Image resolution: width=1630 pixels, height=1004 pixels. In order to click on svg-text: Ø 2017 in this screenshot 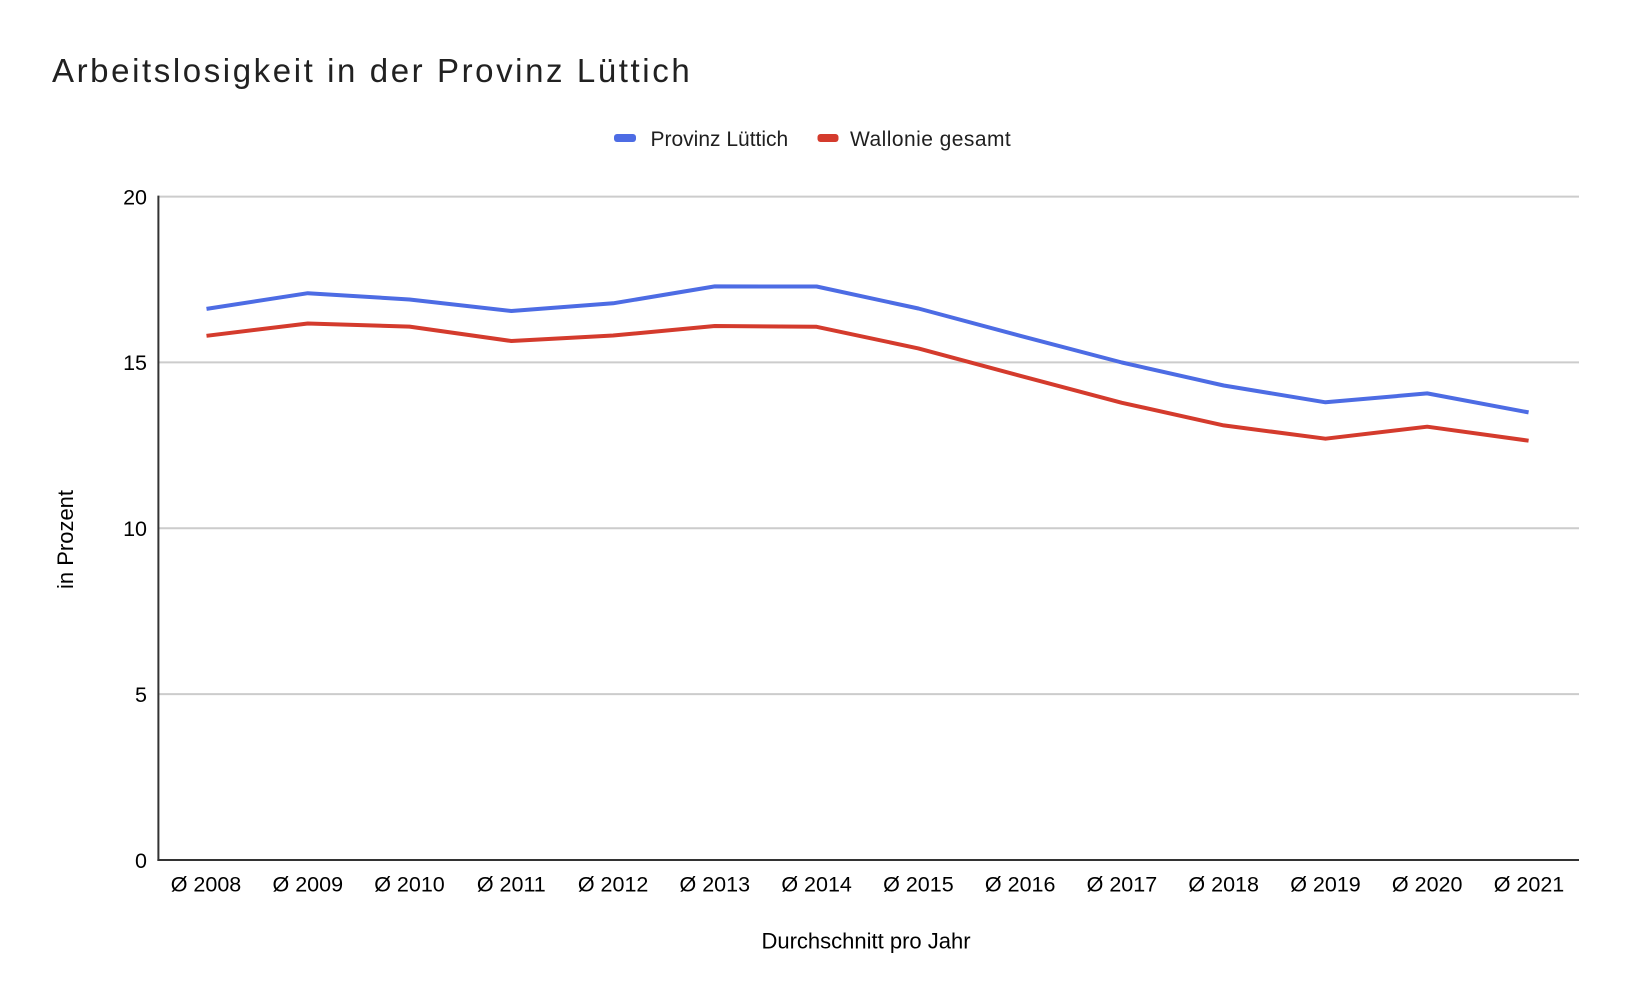, I will do `click(1122, 885)`.